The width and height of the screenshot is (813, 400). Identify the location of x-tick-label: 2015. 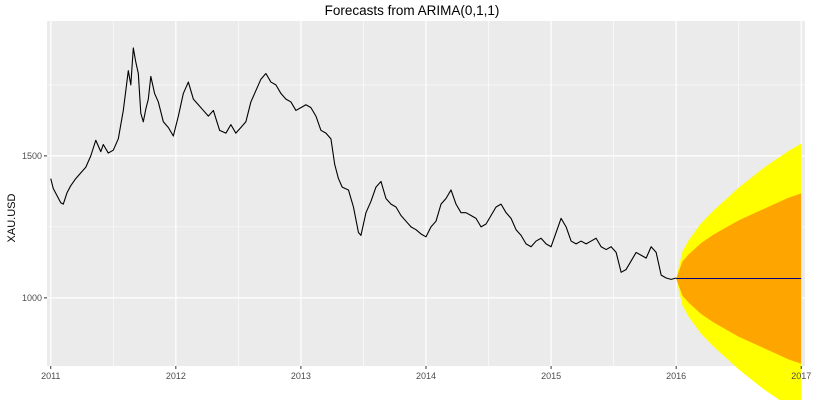
(551, 376).